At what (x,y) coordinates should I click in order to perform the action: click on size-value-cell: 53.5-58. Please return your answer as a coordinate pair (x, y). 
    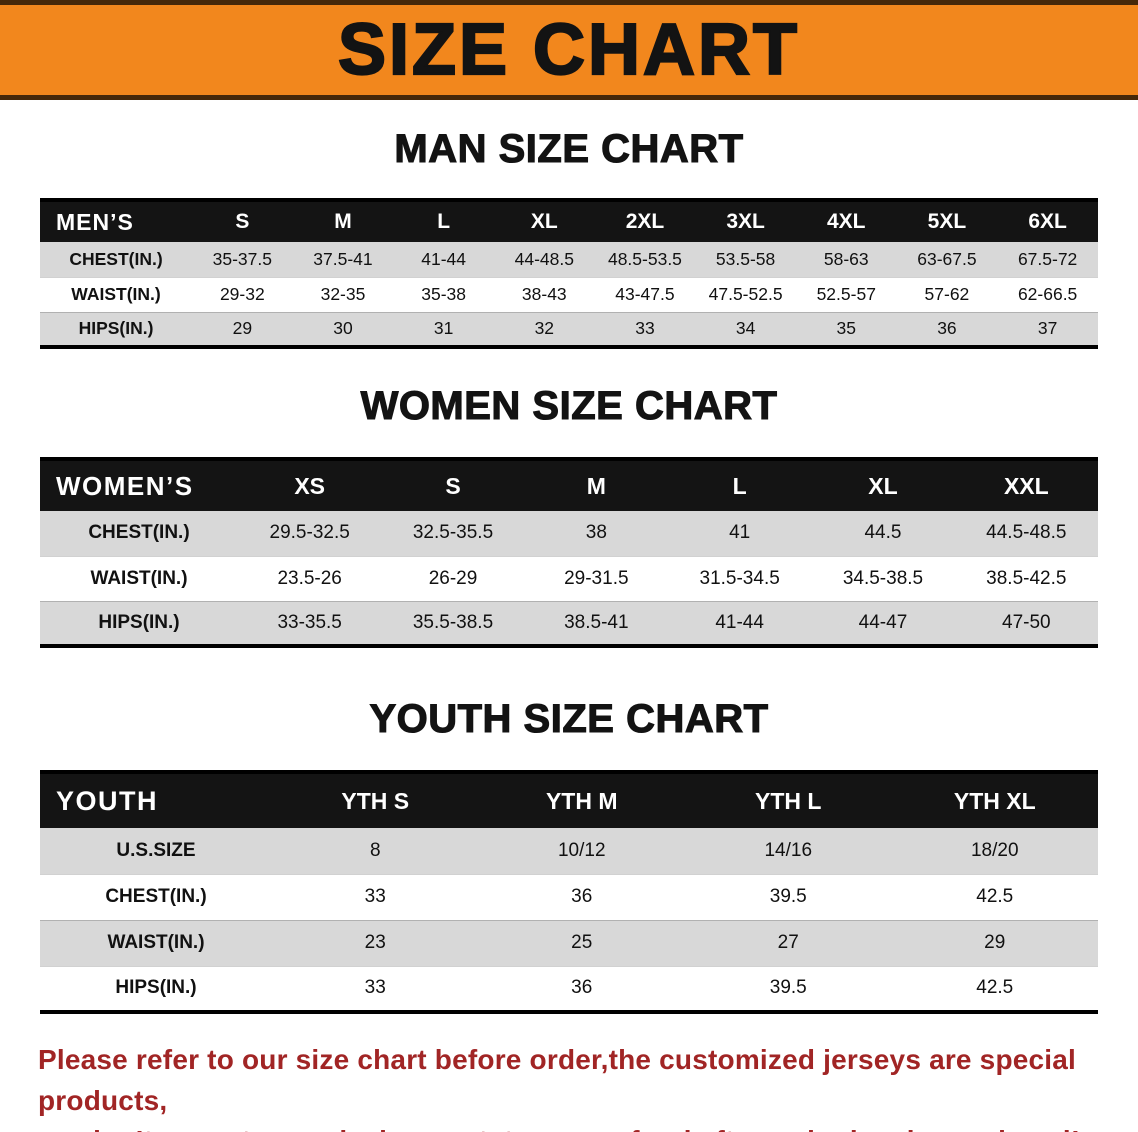
    Looking at the image, I should click on (745, 259).